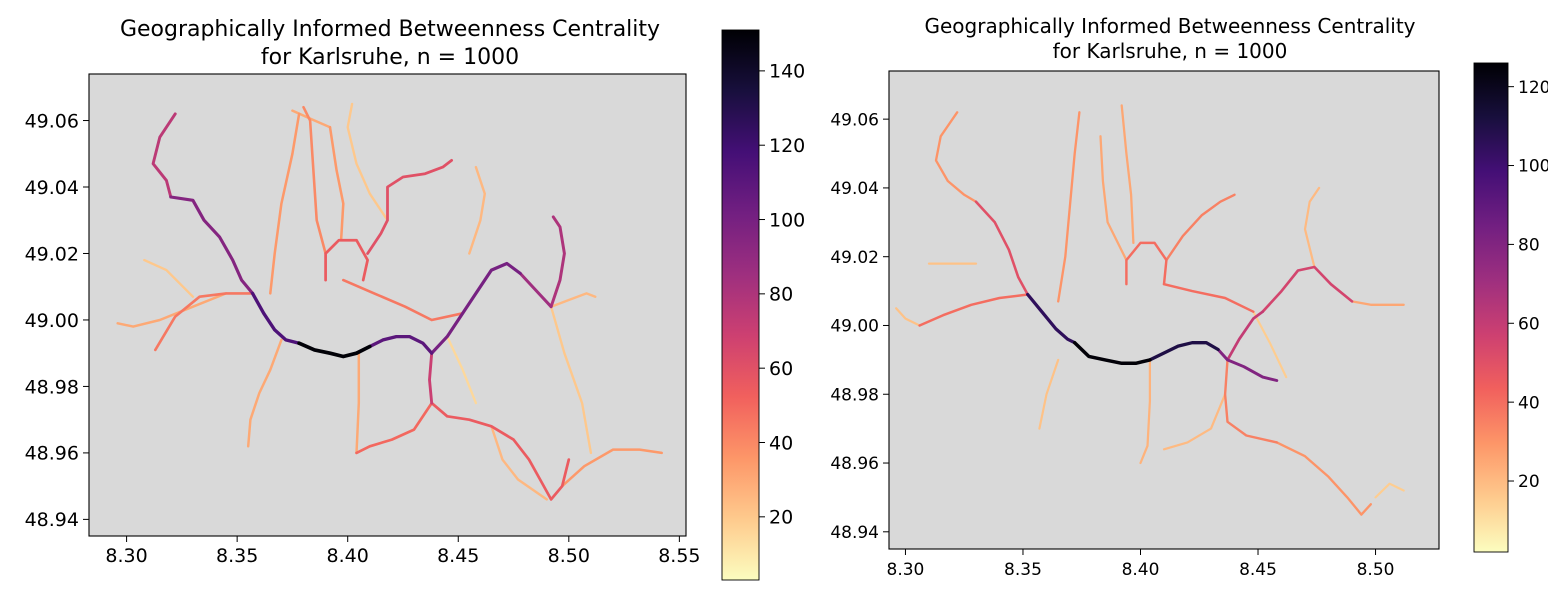  I want to click on y-tick-label: 49.06, so click(854, 120).